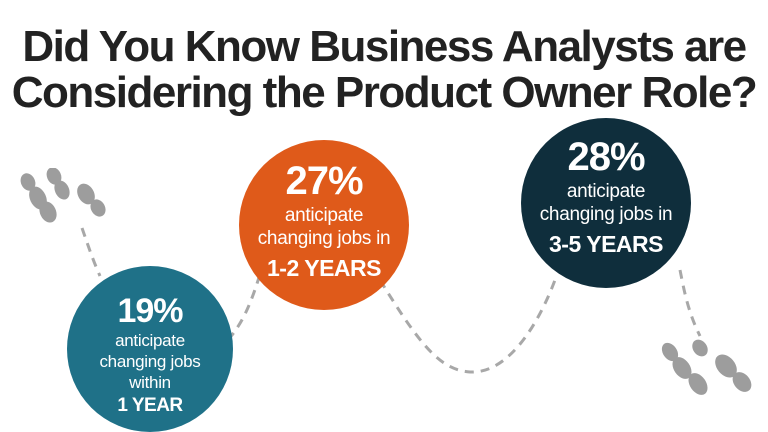 The image size is (768, 432). I want to click on stat-timeframe: 1 YEAR, so click(150, 406).